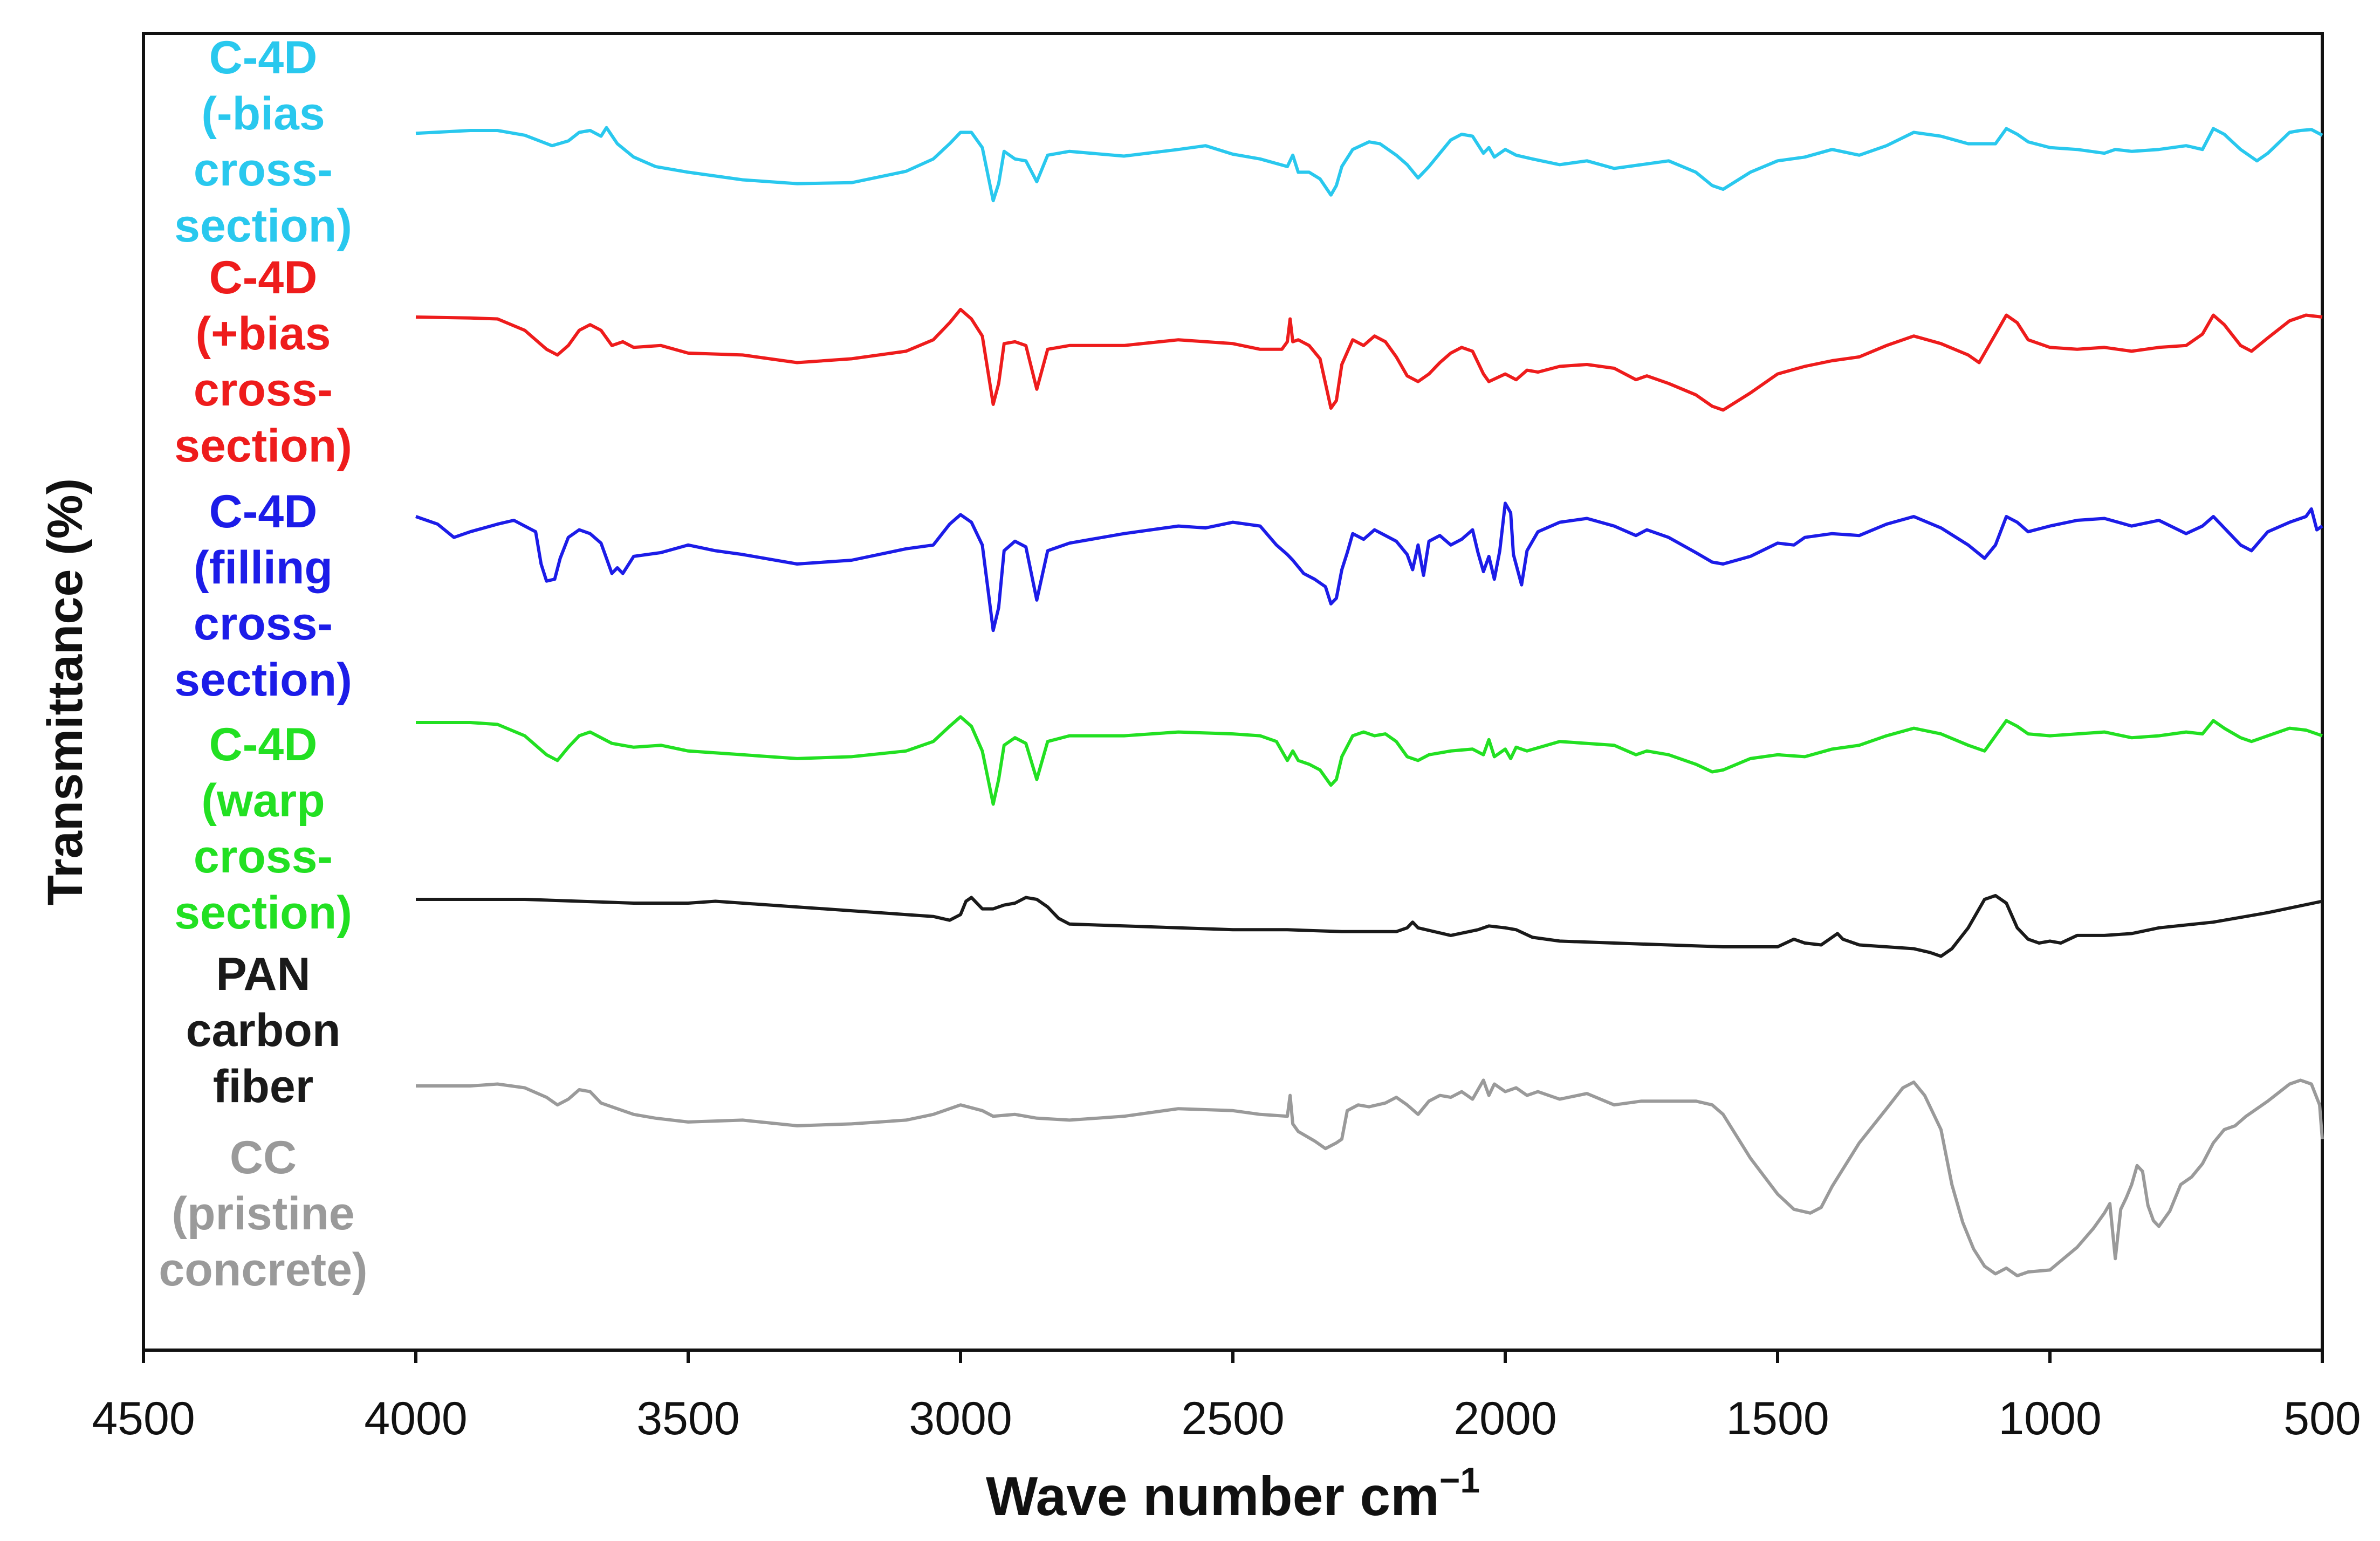 The width and height of the screenshot is (2380, 1541). Describe the element at coordinates (65, 691) in the screenshot. I see `y-axis-label: Transmittance (%)` at that location.